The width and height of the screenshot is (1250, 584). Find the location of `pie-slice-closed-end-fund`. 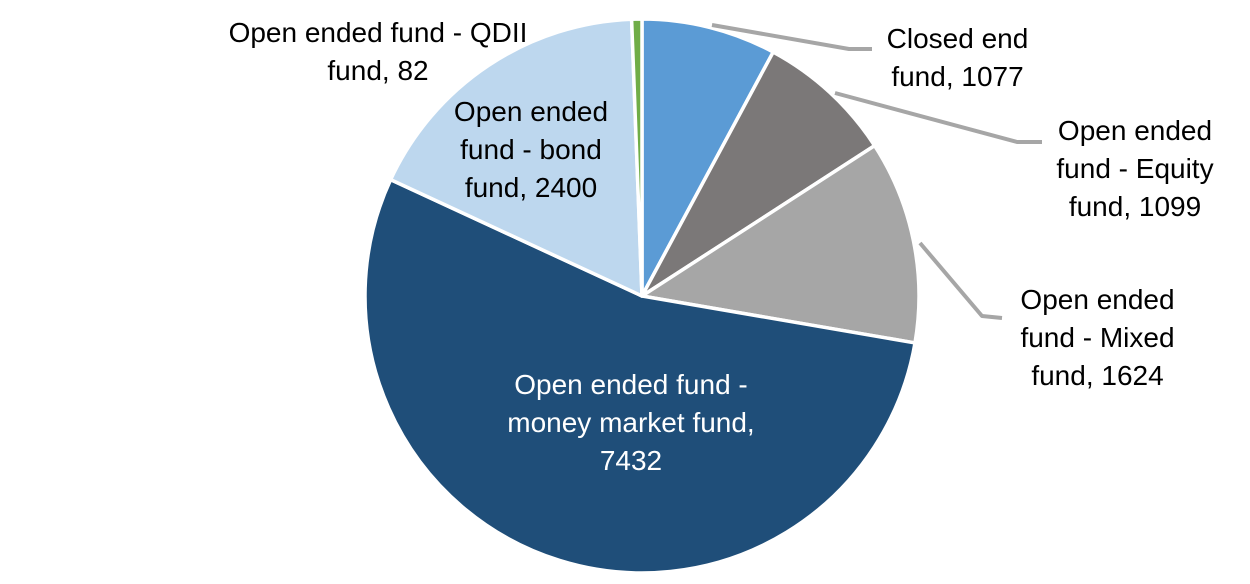

pie-slice-closed-end-fund is located at coordinates (707, 157).